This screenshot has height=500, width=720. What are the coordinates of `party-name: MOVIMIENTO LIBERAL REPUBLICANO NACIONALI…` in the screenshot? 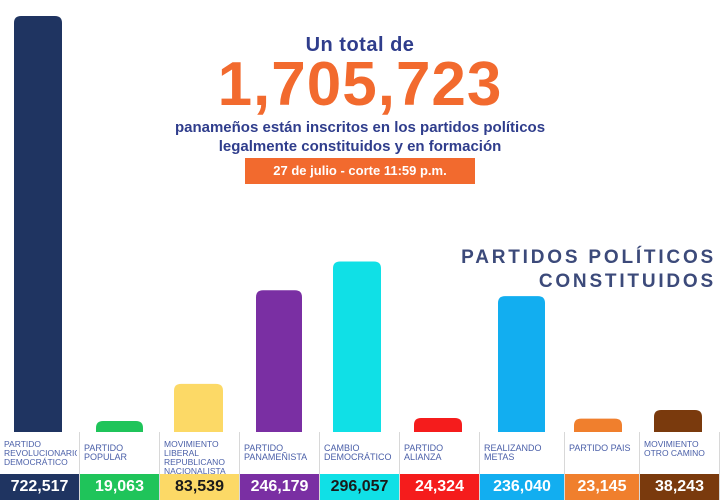 It's located at (195, 458).